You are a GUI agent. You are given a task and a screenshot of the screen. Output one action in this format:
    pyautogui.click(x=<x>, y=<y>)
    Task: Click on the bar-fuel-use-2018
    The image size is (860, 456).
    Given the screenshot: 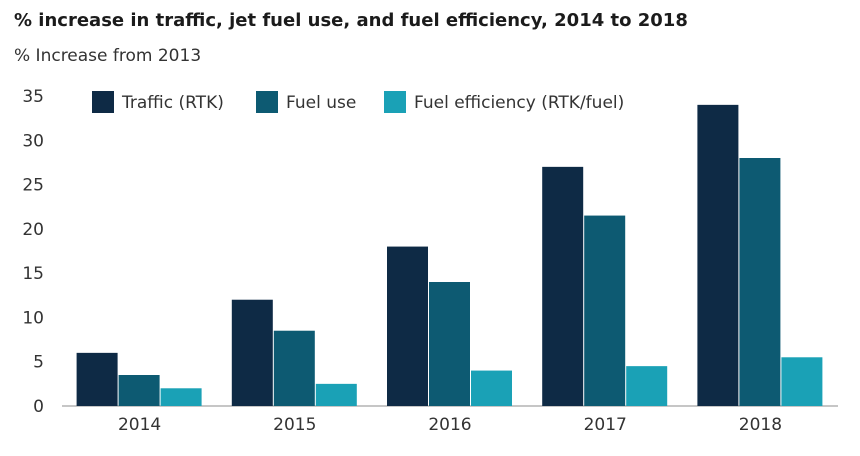 What is the action you would take?
    pyautogui.click(x=760, y=282)
    